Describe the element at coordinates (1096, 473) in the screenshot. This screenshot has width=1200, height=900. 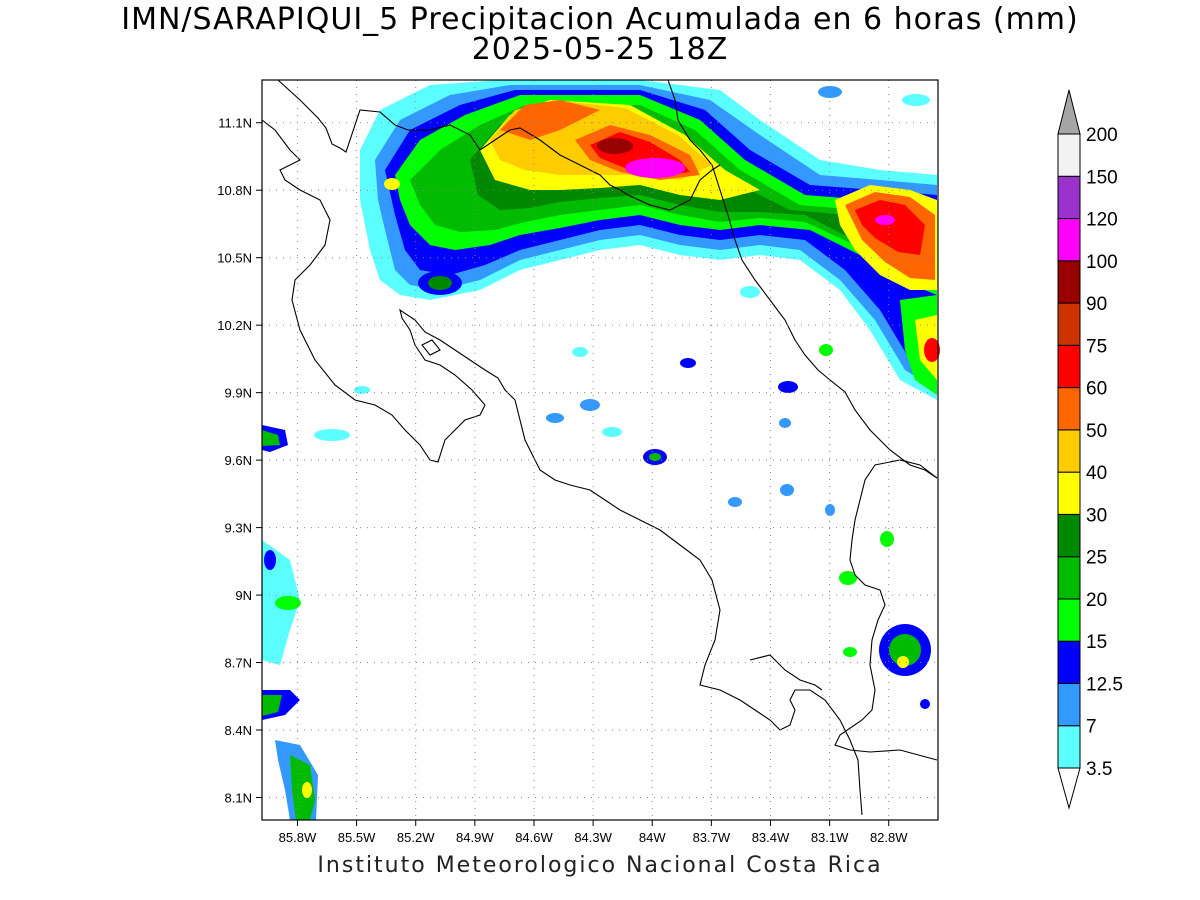
I see `colorbar-label: 40` at that location.